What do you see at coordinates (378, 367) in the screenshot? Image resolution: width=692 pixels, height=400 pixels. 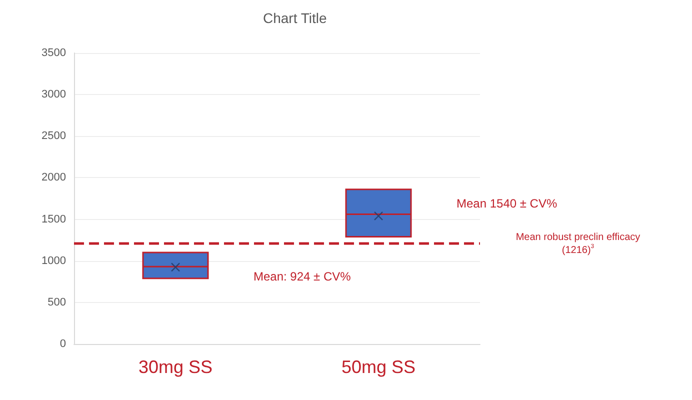 I see `x-tick-label: 50mg SS` at bounding box center [378, 367].